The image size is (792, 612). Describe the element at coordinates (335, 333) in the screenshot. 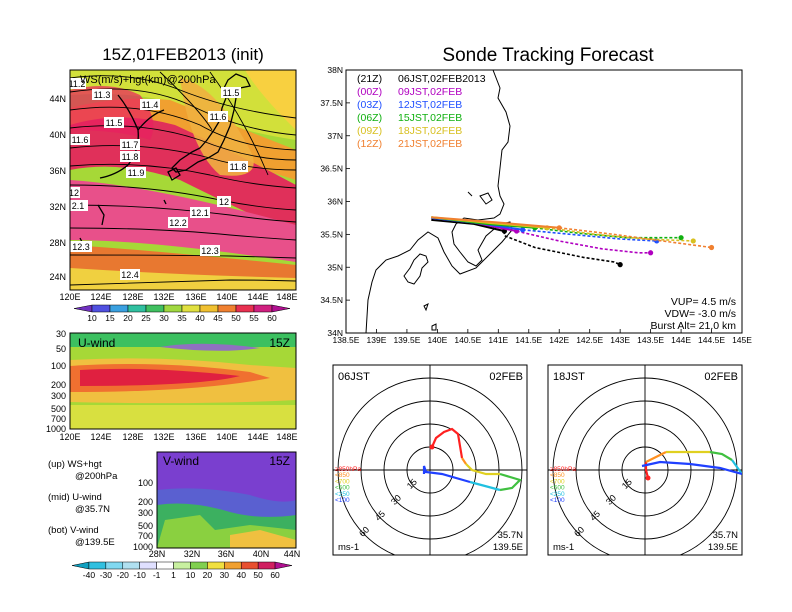

I see `track-lat-tick: 34N` at that location.